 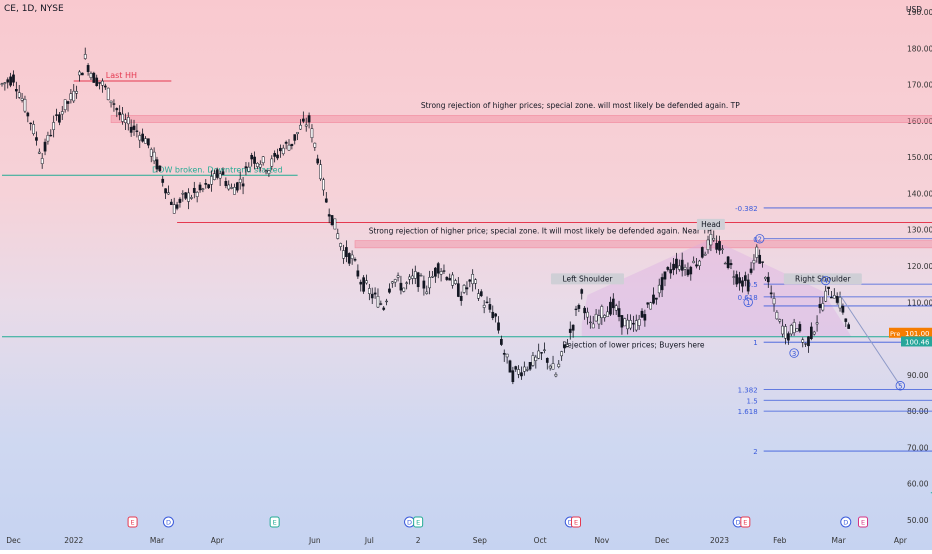 I want to click on wave-4-circle, so click(x=825, y=280).